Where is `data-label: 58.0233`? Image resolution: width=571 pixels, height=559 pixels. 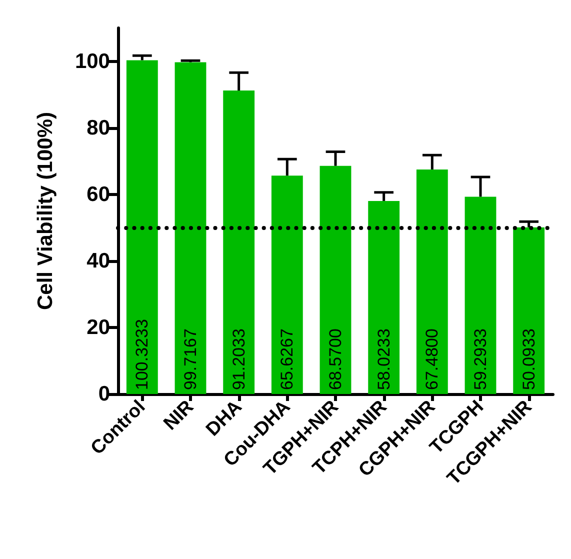
data-label: 58.0233 is located at coordinates (384, 359).